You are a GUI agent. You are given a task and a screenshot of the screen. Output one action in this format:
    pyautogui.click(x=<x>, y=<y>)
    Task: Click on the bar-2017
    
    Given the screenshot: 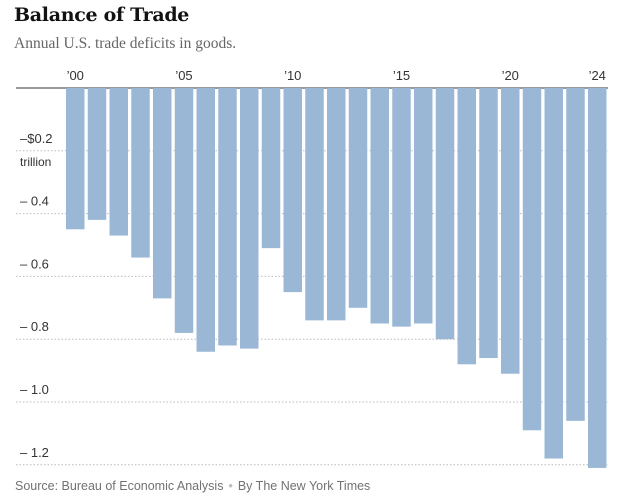 What is the action you would take?
    pyautogui.click(x=445, y=214)
    